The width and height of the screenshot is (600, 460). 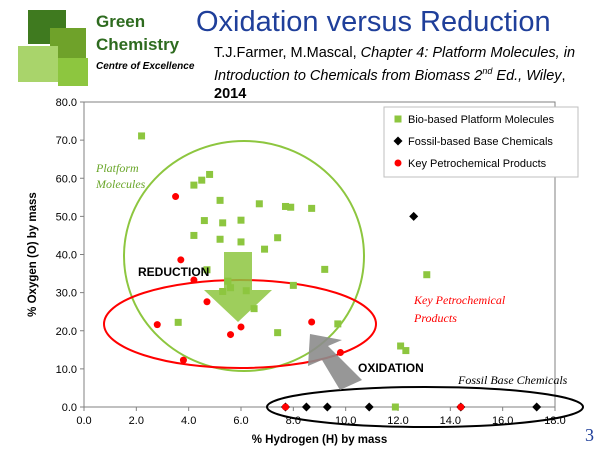 I want to click on y-tick-label: 0.0, so click(x=69, y=408).